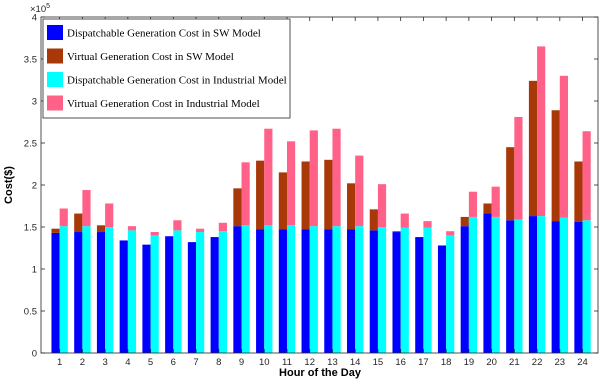  What do you see at coordinates (40, 9) in the screenshot?
I see `y-multiplier: ×10⁵` at bounding box center [40, 9].